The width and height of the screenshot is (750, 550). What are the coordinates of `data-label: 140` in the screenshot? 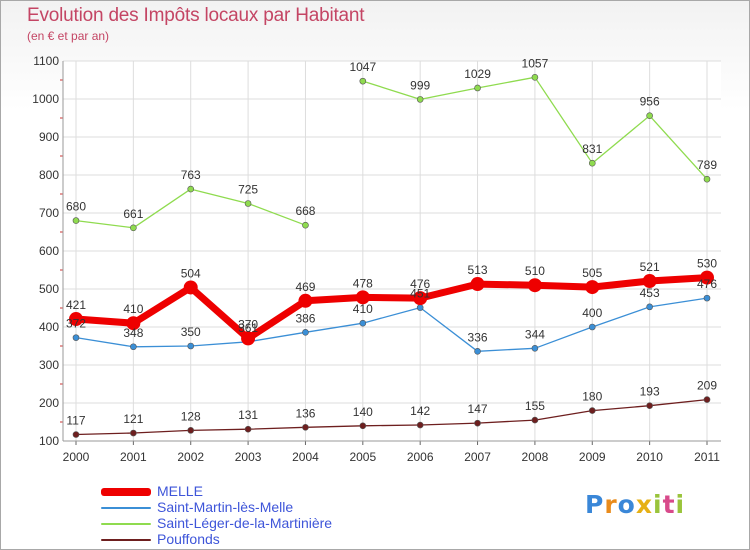 It's located at (363, 412).